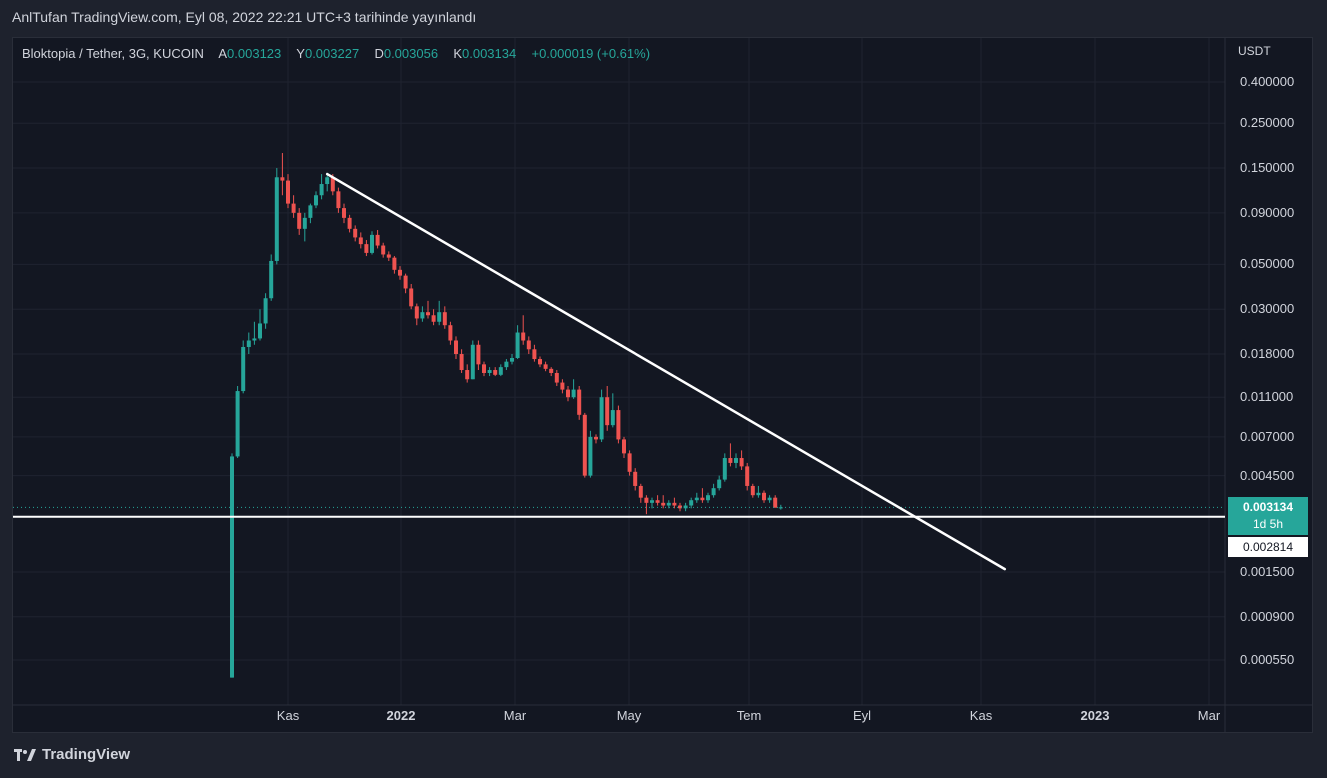 This screenshot has width=1327, height=778. What do you see at coordinates (300, 53) in the screenshot?
I see `high-label: Y` at bounding box center [300, 53].